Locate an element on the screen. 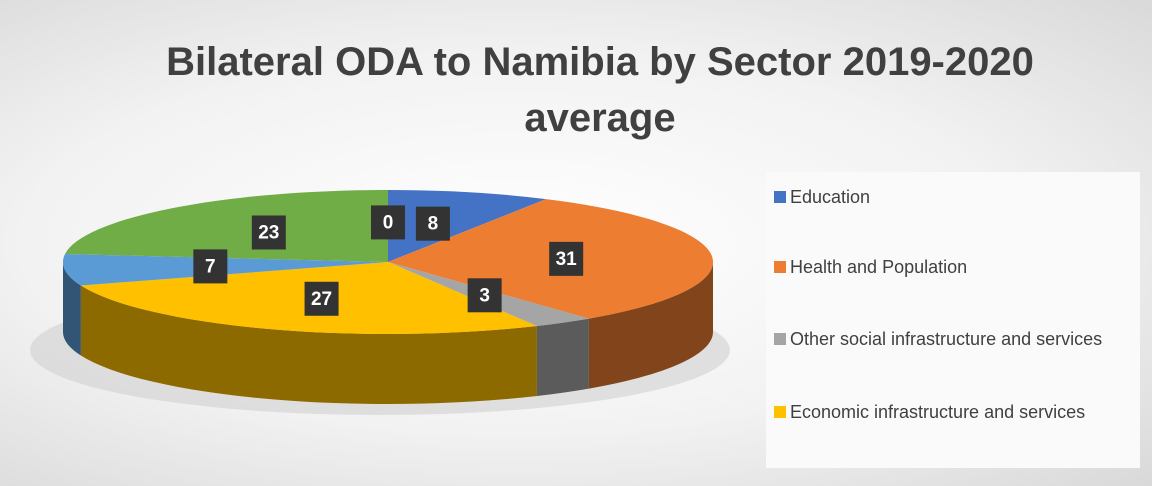 The image size is (1152, 486). data-label: 3 is located at coordinates (484, 295).